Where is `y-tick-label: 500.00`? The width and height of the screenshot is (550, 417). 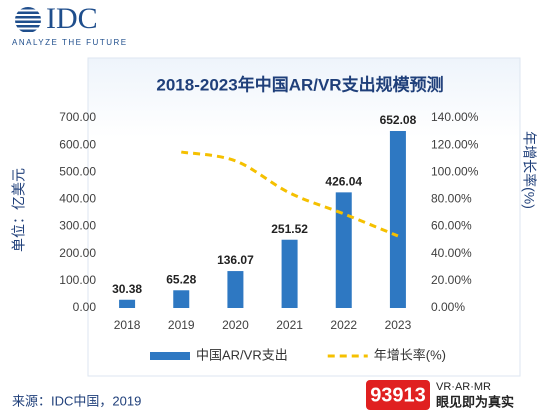
y-tick-label: 500.00 is located at coordinates (77, 171).